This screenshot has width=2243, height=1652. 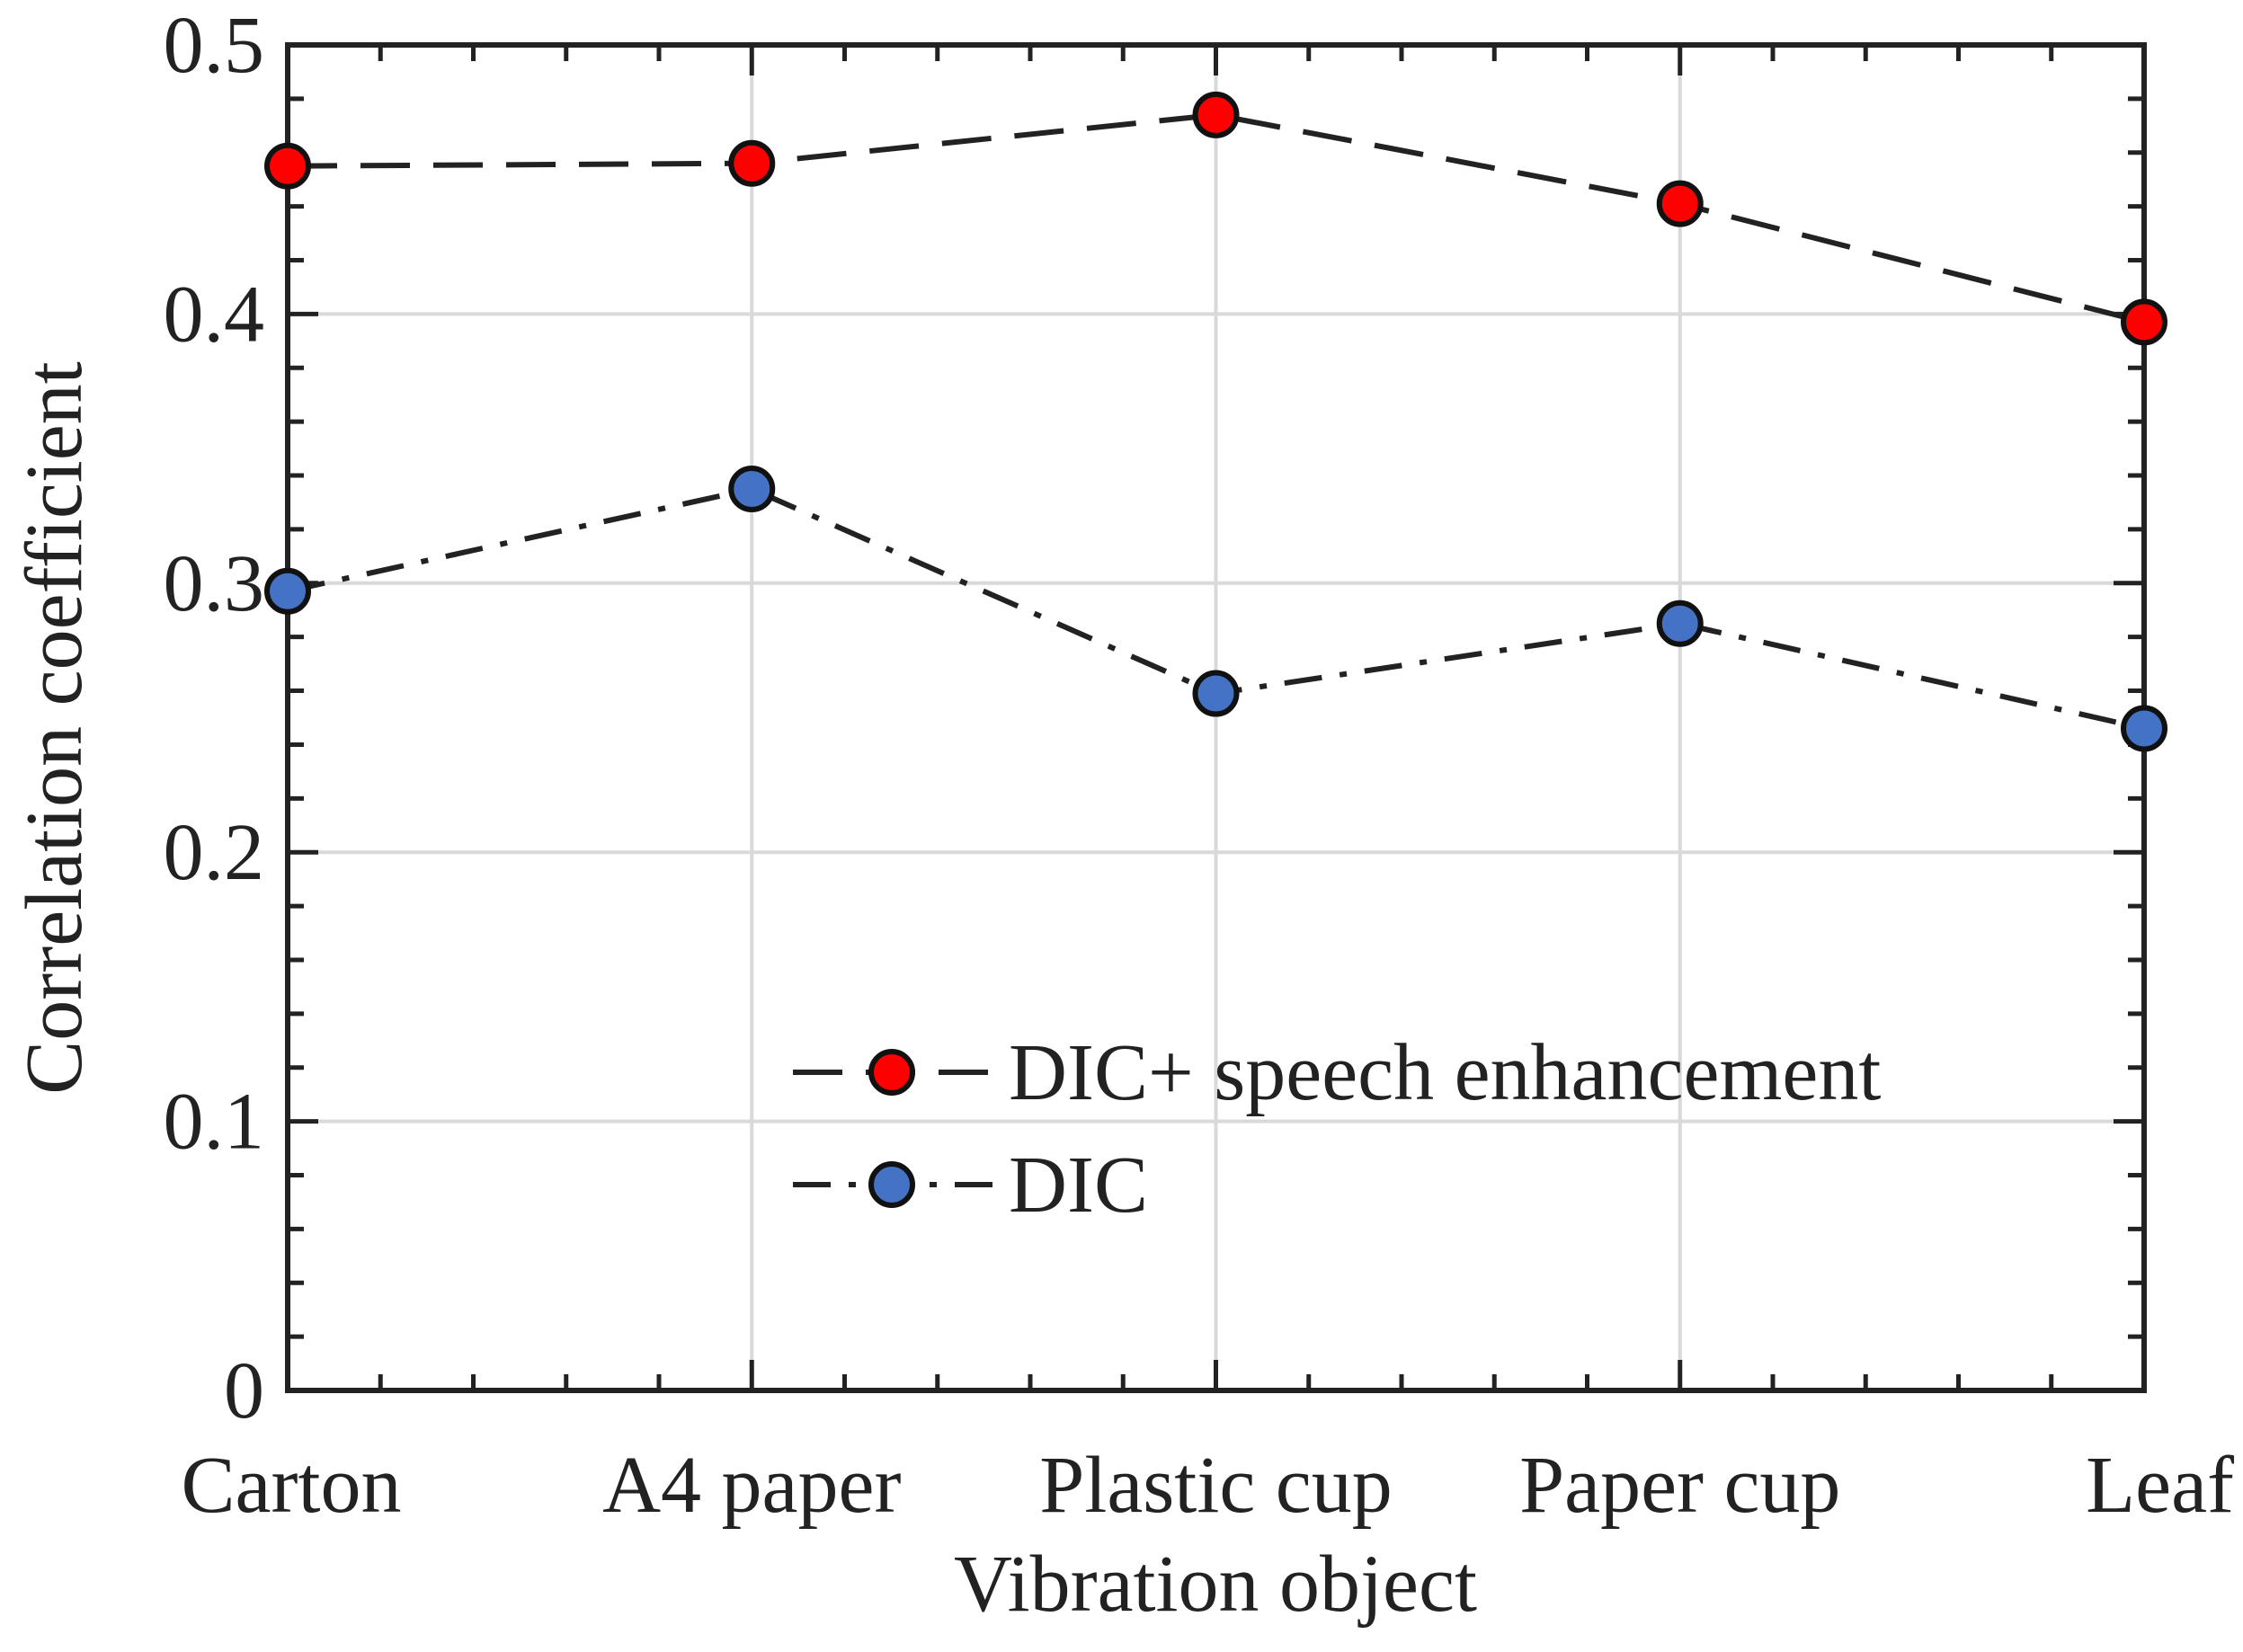 What do you see at coordinates (1679, 1485) in the screenshot?
I see `x-tick-label-paper-cup: Paper cup` at bounding box center [1679, 1485].